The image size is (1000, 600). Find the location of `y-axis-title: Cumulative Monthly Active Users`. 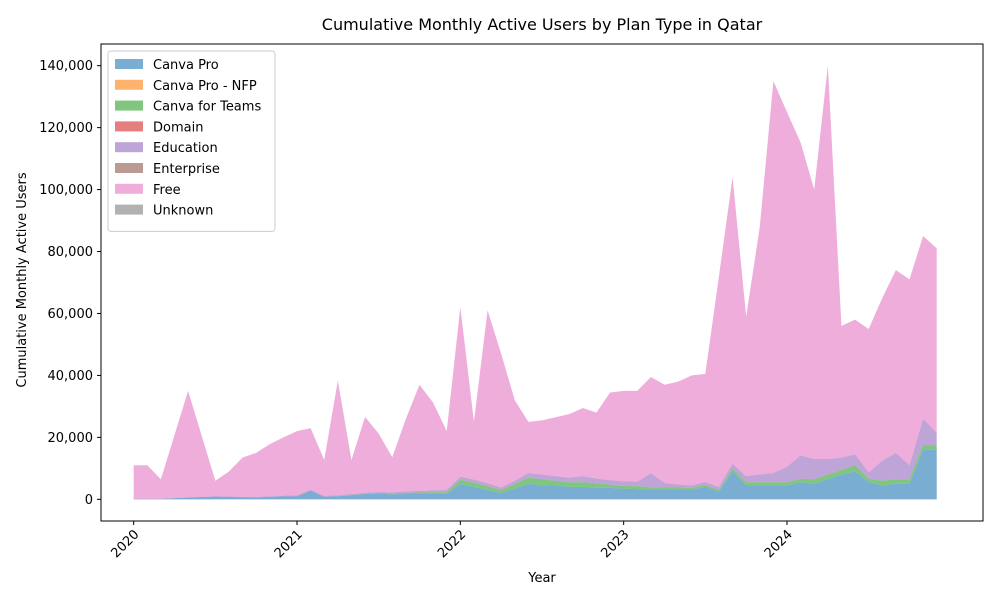

y-axis-title: Cumulative Monthly Active Users is located at coordinates (22, 279).